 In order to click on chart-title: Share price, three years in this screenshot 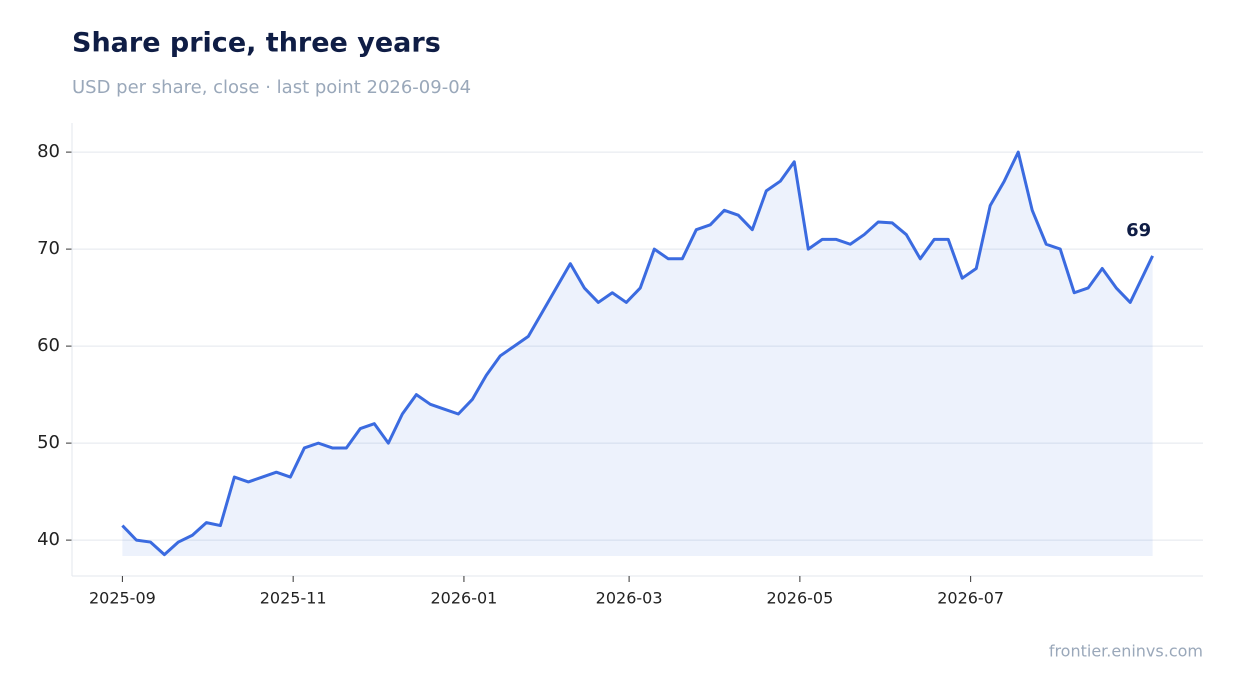, I will do `click(256, 43)`.